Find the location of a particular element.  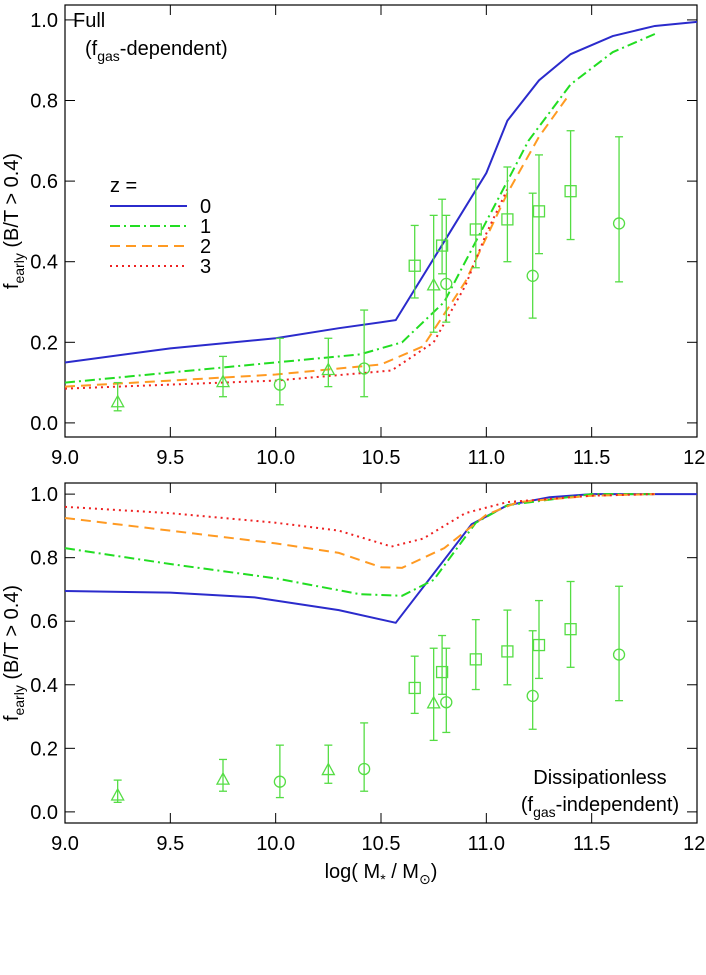

text-part: -independent) is located at coordinates (617, 805).